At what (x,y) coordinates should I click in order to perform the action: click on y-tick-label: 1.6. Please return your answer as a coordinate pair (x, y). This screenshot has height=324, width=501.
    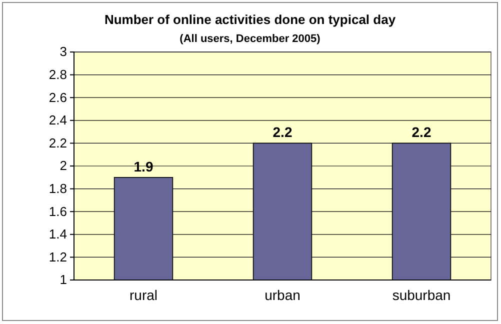
    Looking at the image, I should click on (57, 211).